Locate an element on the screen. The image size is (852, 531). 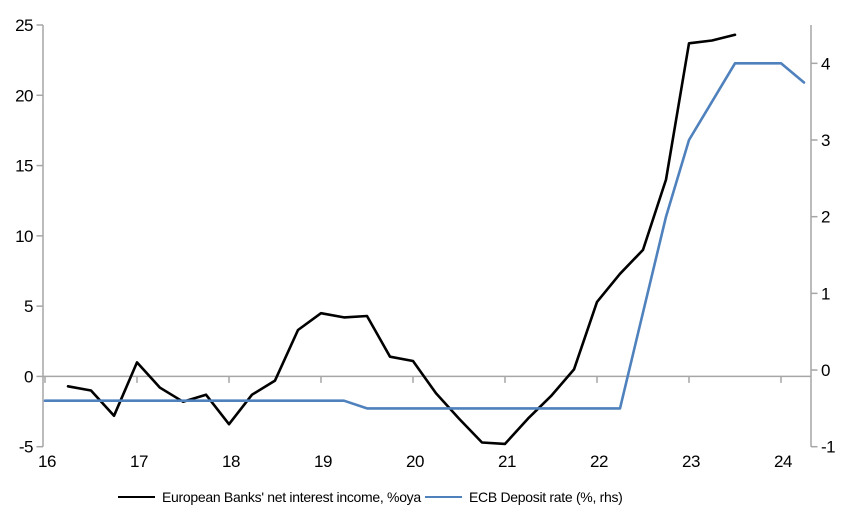
right-axis-label: 4 is located at coordinates (825, 63).